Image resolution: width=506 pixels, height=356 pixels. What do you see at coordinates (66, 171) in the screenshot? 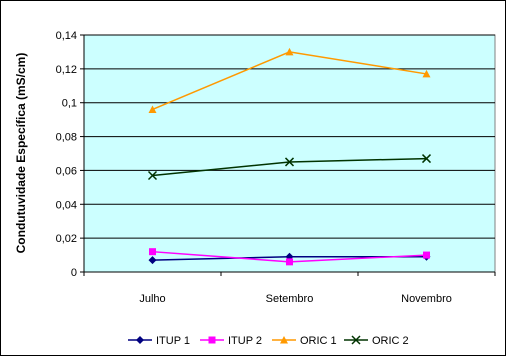
I see `y-tick-label-3: 0,06` at bounding box center [66, 171].